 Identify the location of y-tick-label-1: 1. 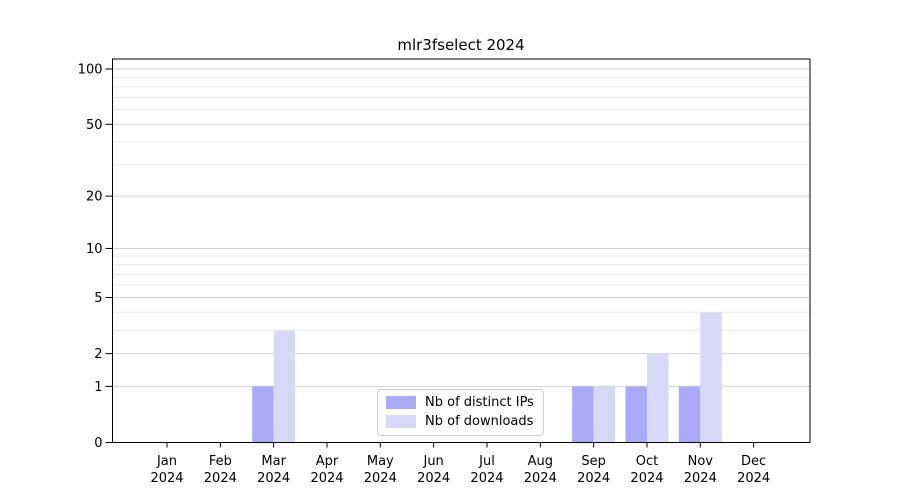
(98, 387).